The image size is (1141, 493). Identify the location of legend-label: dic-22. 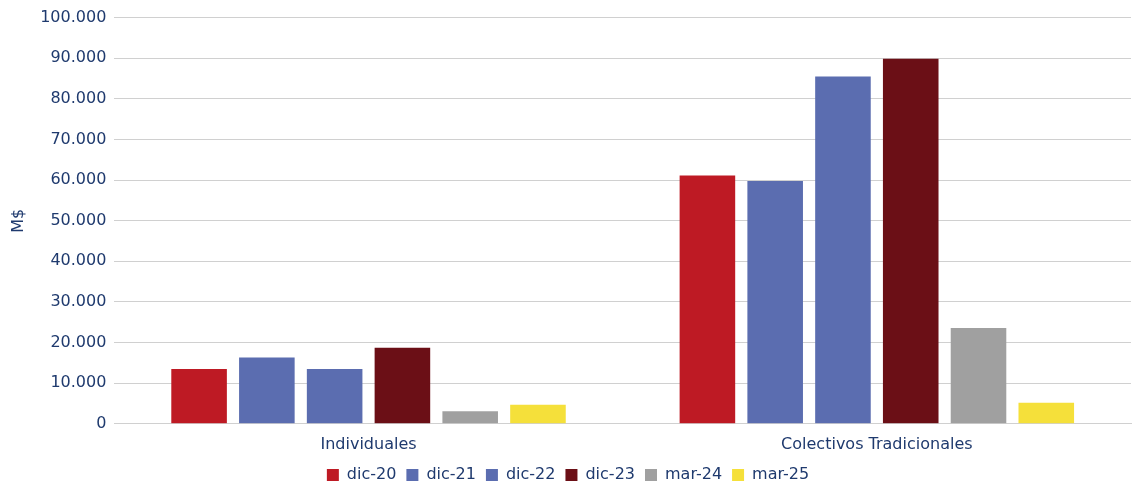
(530, 474).